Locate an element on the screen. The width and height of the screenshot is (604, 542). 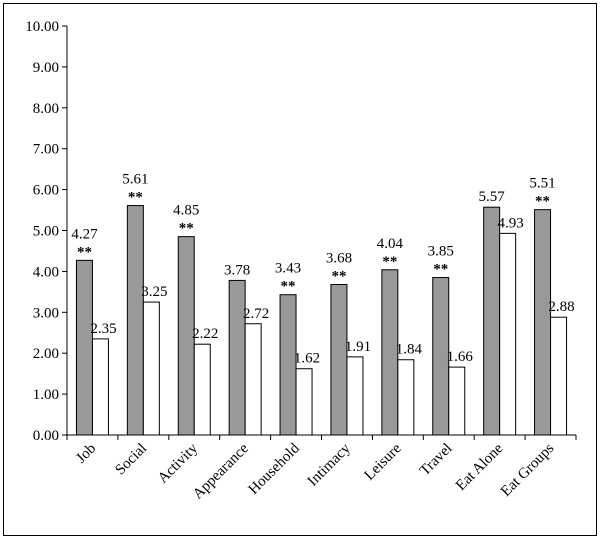
x-category-label: Intimacy is located at coordinates (329, 464).